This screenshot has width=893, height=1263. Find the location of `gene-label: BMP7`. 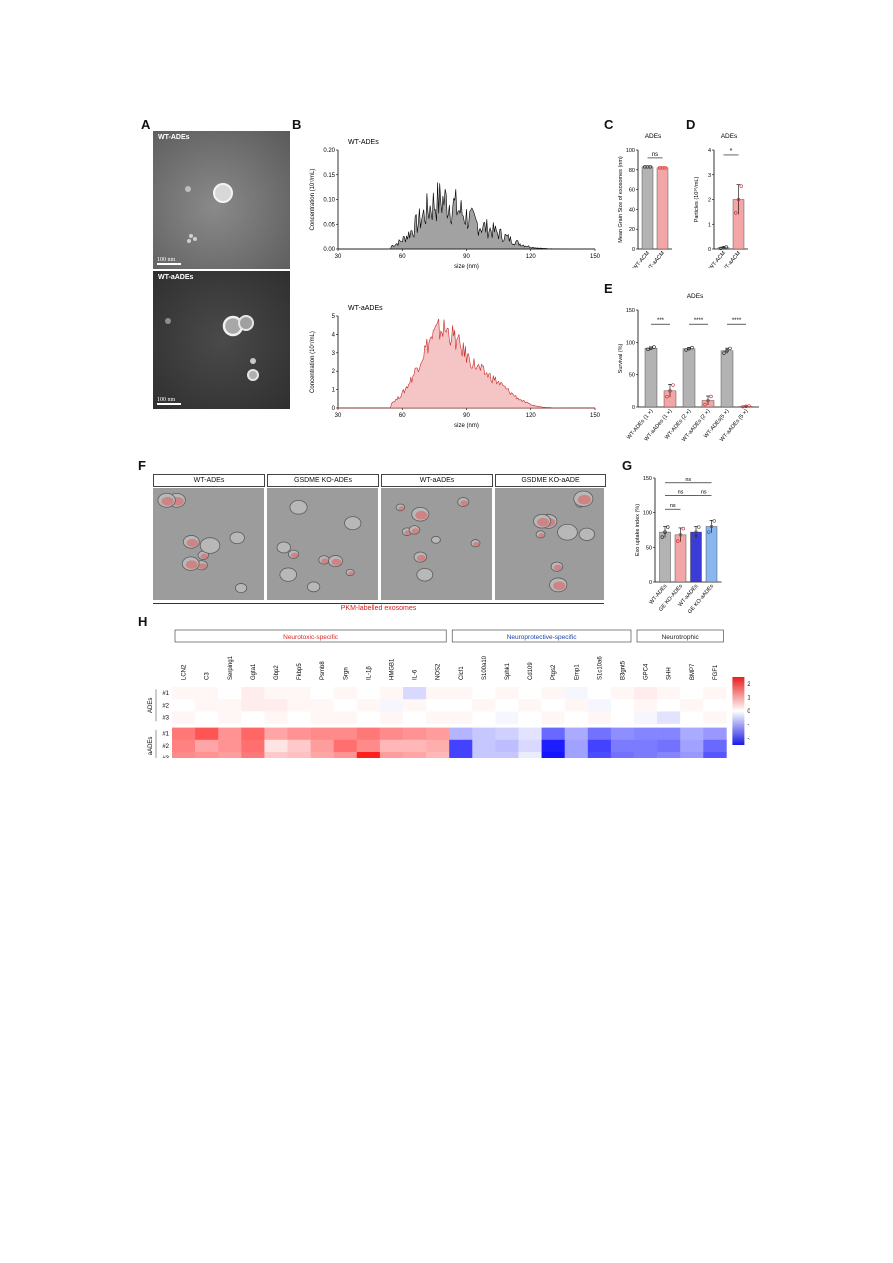

gene-label: BMP7 is located at coordinates (693, 671).